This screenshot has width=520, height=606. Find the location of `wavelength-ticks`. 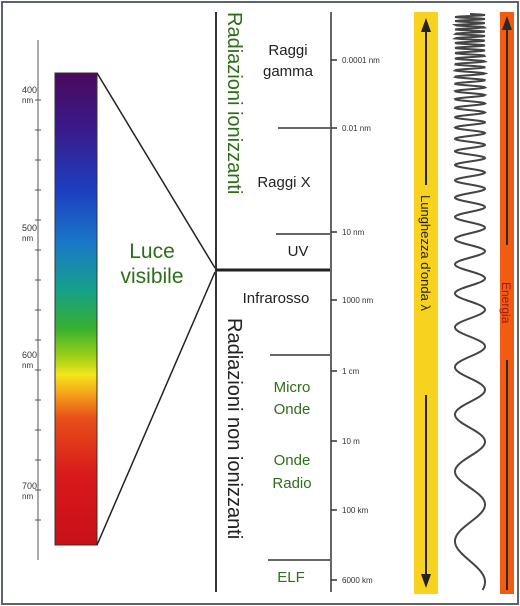

wavelength-ticks is located at coordinates (334, 320).